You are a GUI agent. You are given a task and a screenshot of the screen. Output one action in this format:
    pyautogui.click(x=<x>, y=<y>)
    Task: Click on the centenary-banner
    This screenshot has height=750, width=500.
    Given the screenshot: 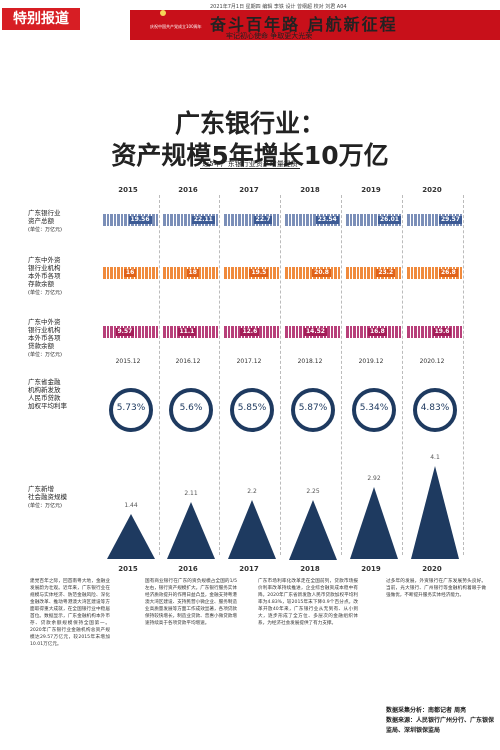 What is the action you would take?
    pyautogui.click(x=315, y=25)
    